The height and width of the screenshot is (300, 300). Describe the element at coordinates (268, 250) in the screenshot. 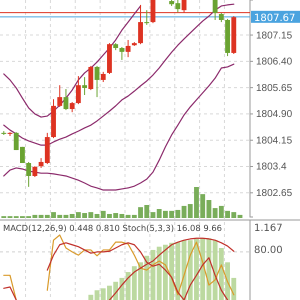

I see `text: 80.00` at that location.